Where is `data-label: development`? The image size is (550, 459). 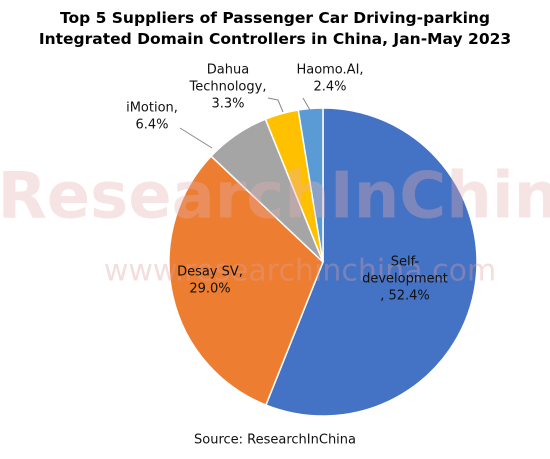
data-label: development is located at coordinates (405, 279).